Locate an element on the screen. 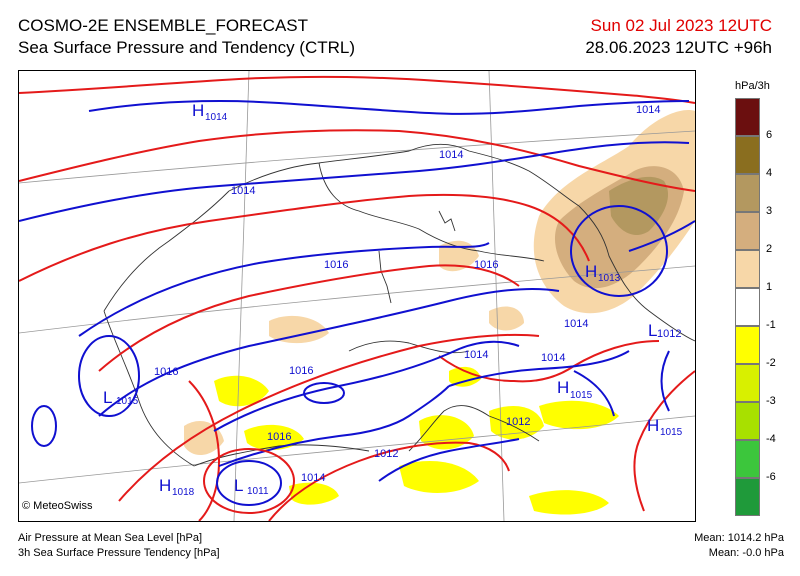  footer-pressure-mean: Mean: 1014.2 hPa is located at coordinates (739, 538).